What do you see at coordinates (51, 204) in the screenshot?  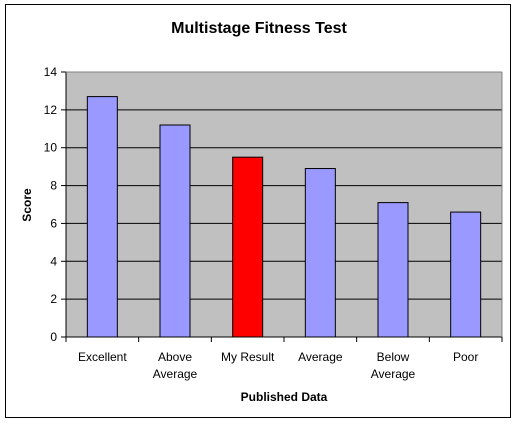 I see `y-tick-labels: 0 2 4 6 8 10 12 14` at bounding box center [51, 204].